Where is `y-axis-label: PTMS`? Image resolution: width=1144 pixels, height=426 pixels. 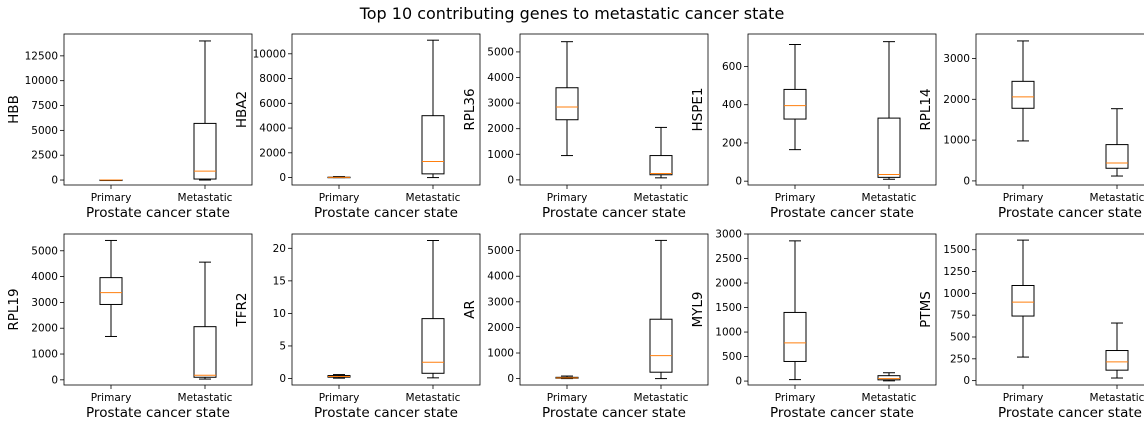 y-axis-label: PTMS is located at coordinates (926, 309).